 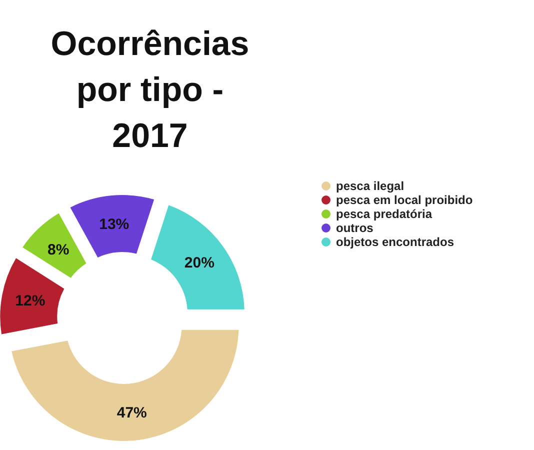 I want to click on data-label: 12%, so click(x=30, y=301).